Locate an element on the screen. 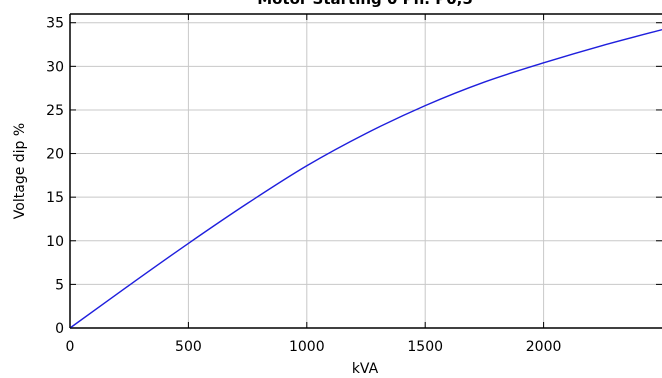 Image resolution: width=662 pixels, height=378 pixels. x-tick-label: 1000 is located at coordinates (307, 347).